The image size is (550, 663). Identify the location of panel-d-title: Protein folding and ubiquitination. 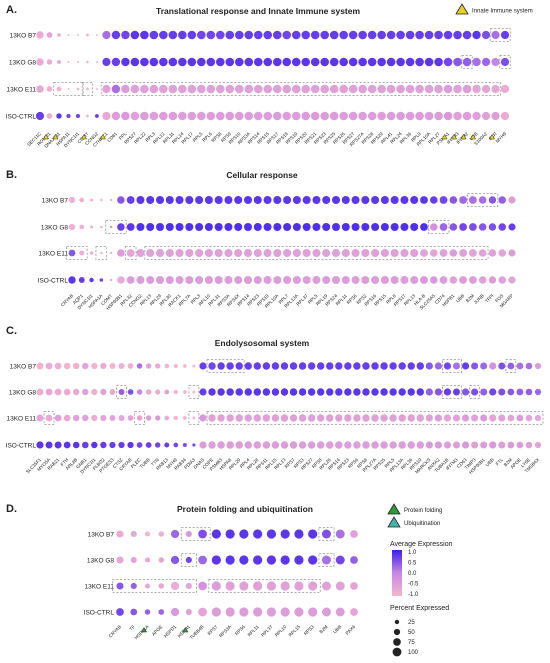
(245, 509).